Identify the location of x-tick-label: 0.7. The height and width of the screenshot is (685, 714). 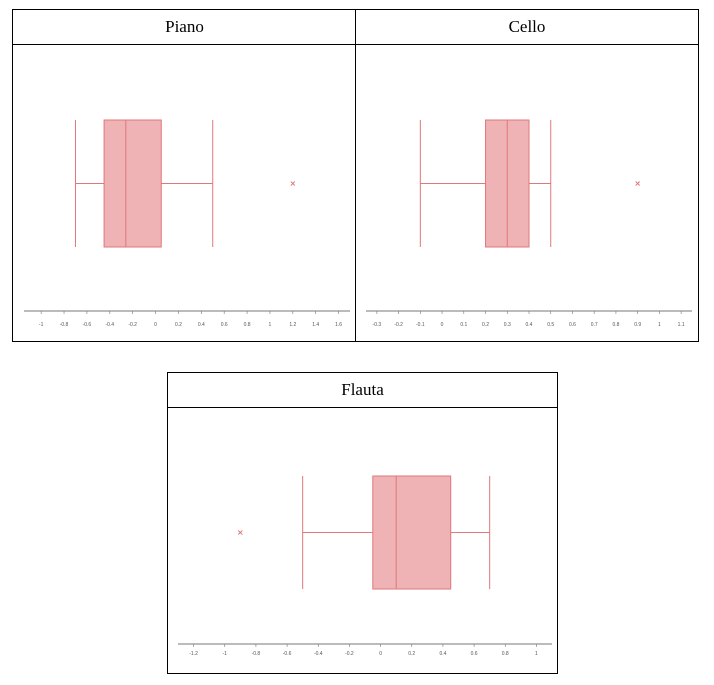
(594, 325).